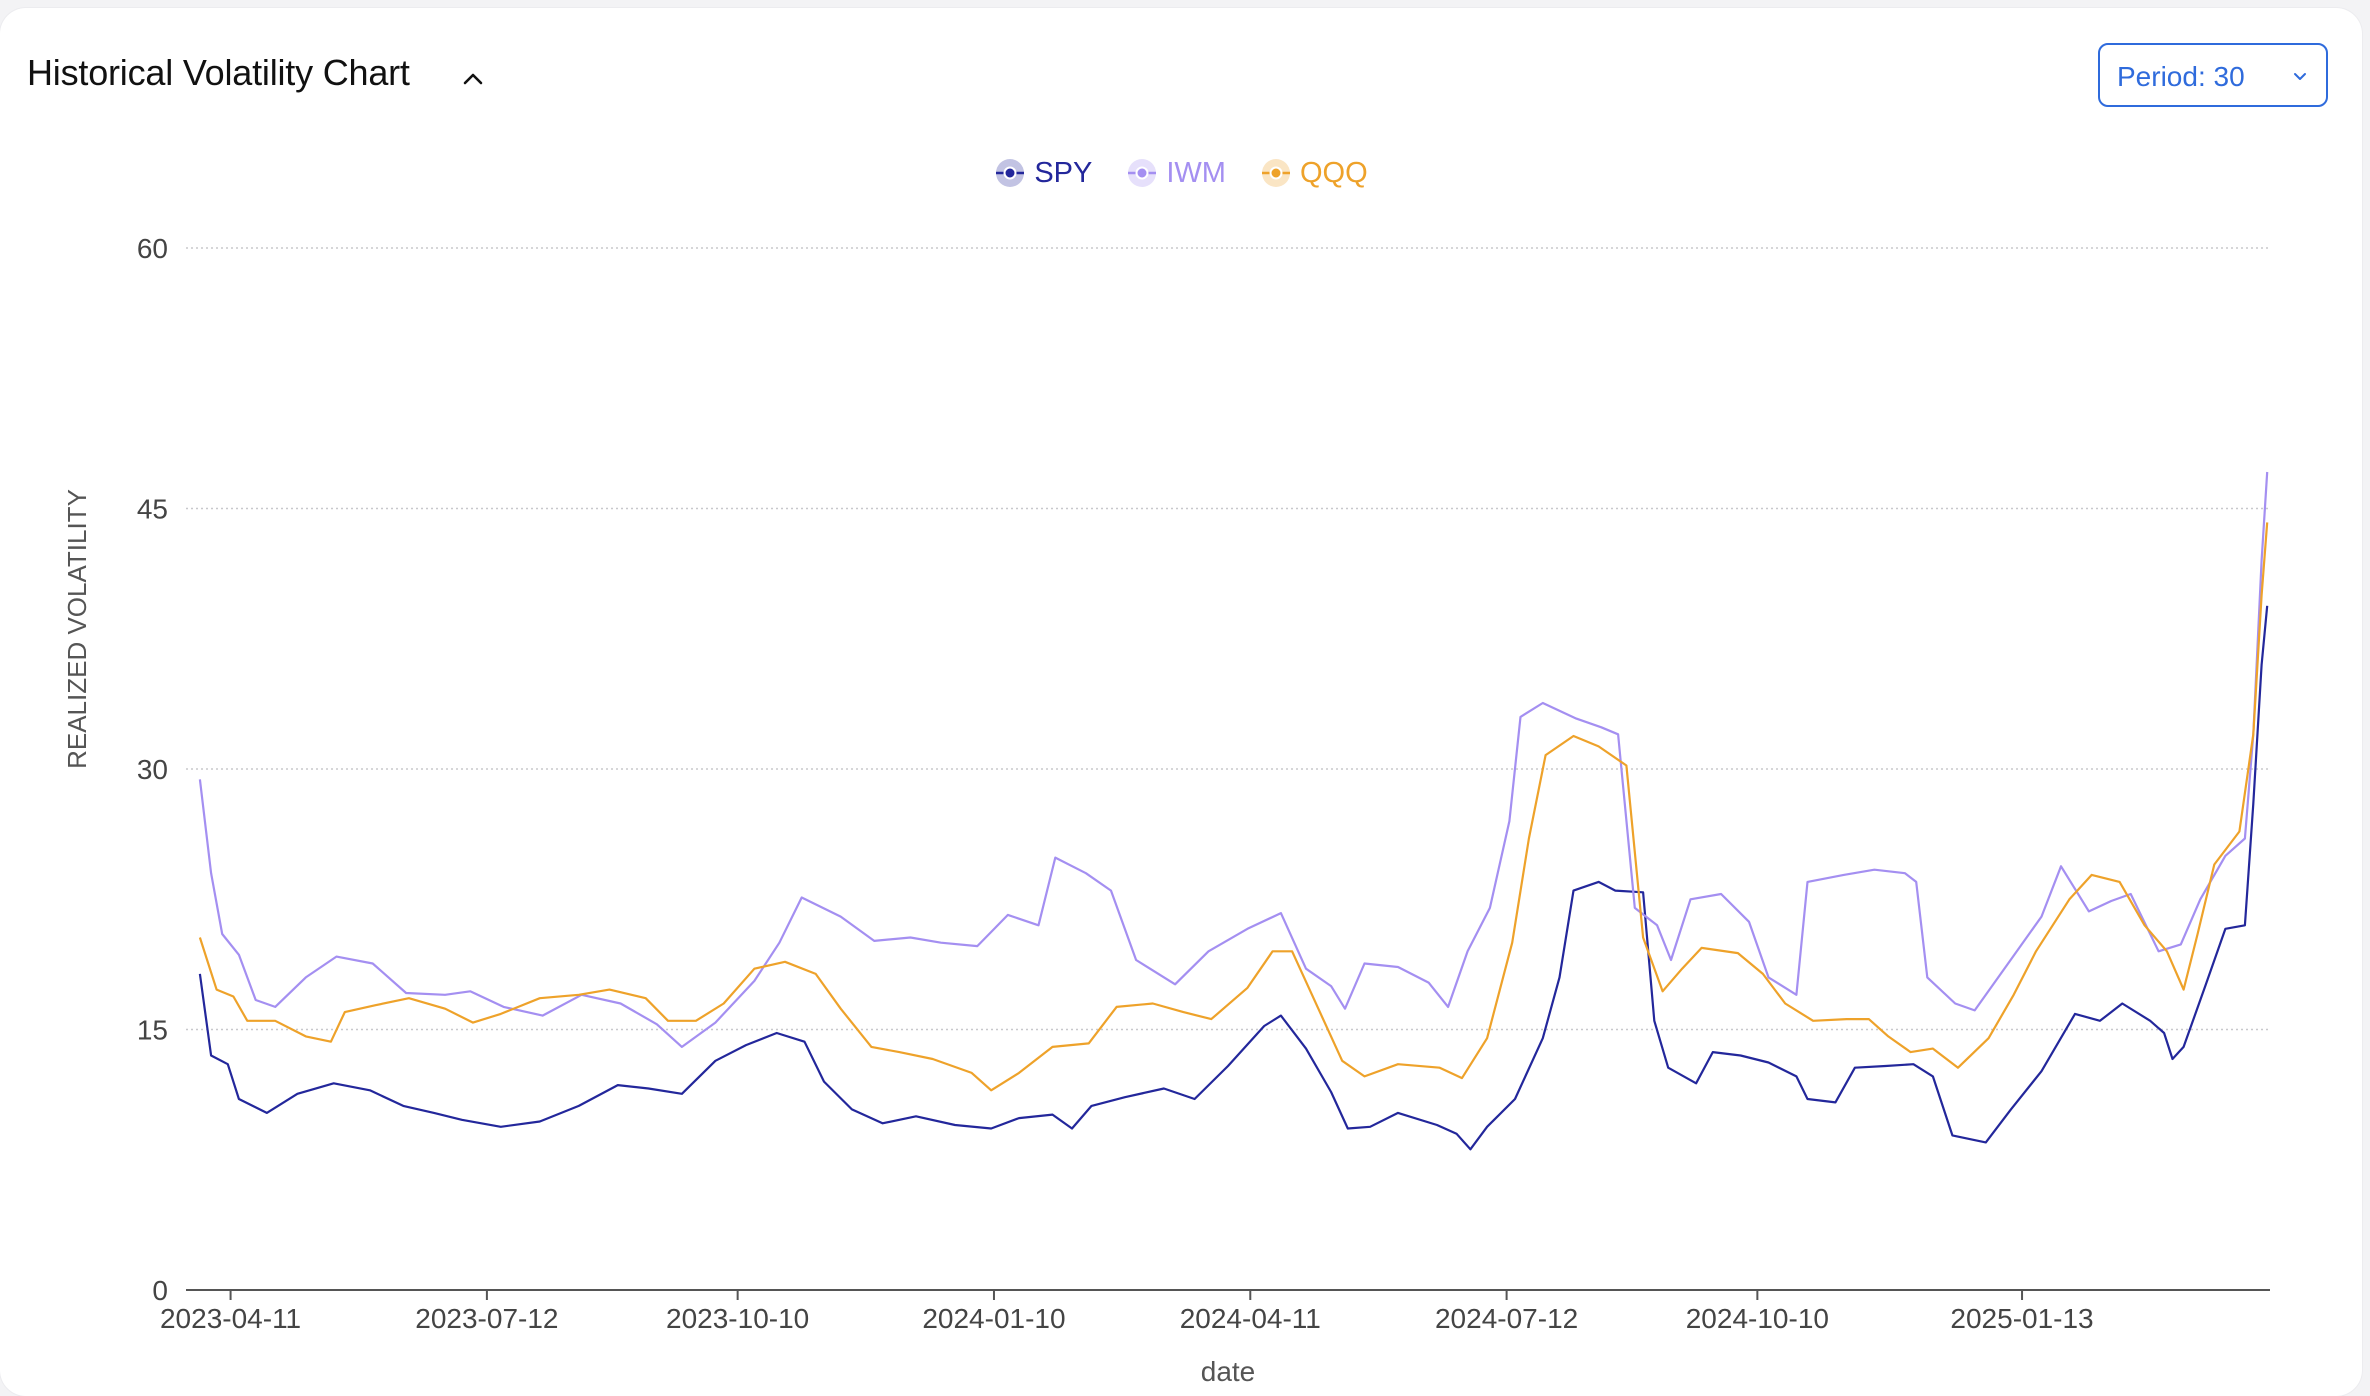 The image size is (2370, 1396). What do you see at coordinates (1333, 172) in the screenshot?
I see `legend-label: QQQ` at bounding box center [1333, 172].